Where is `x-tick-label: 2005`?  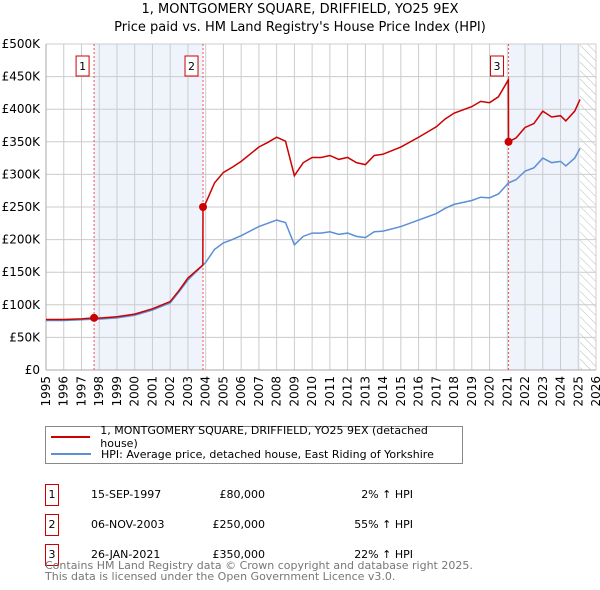 x-tick-label: 2005 is located at coordinates (223, 391).